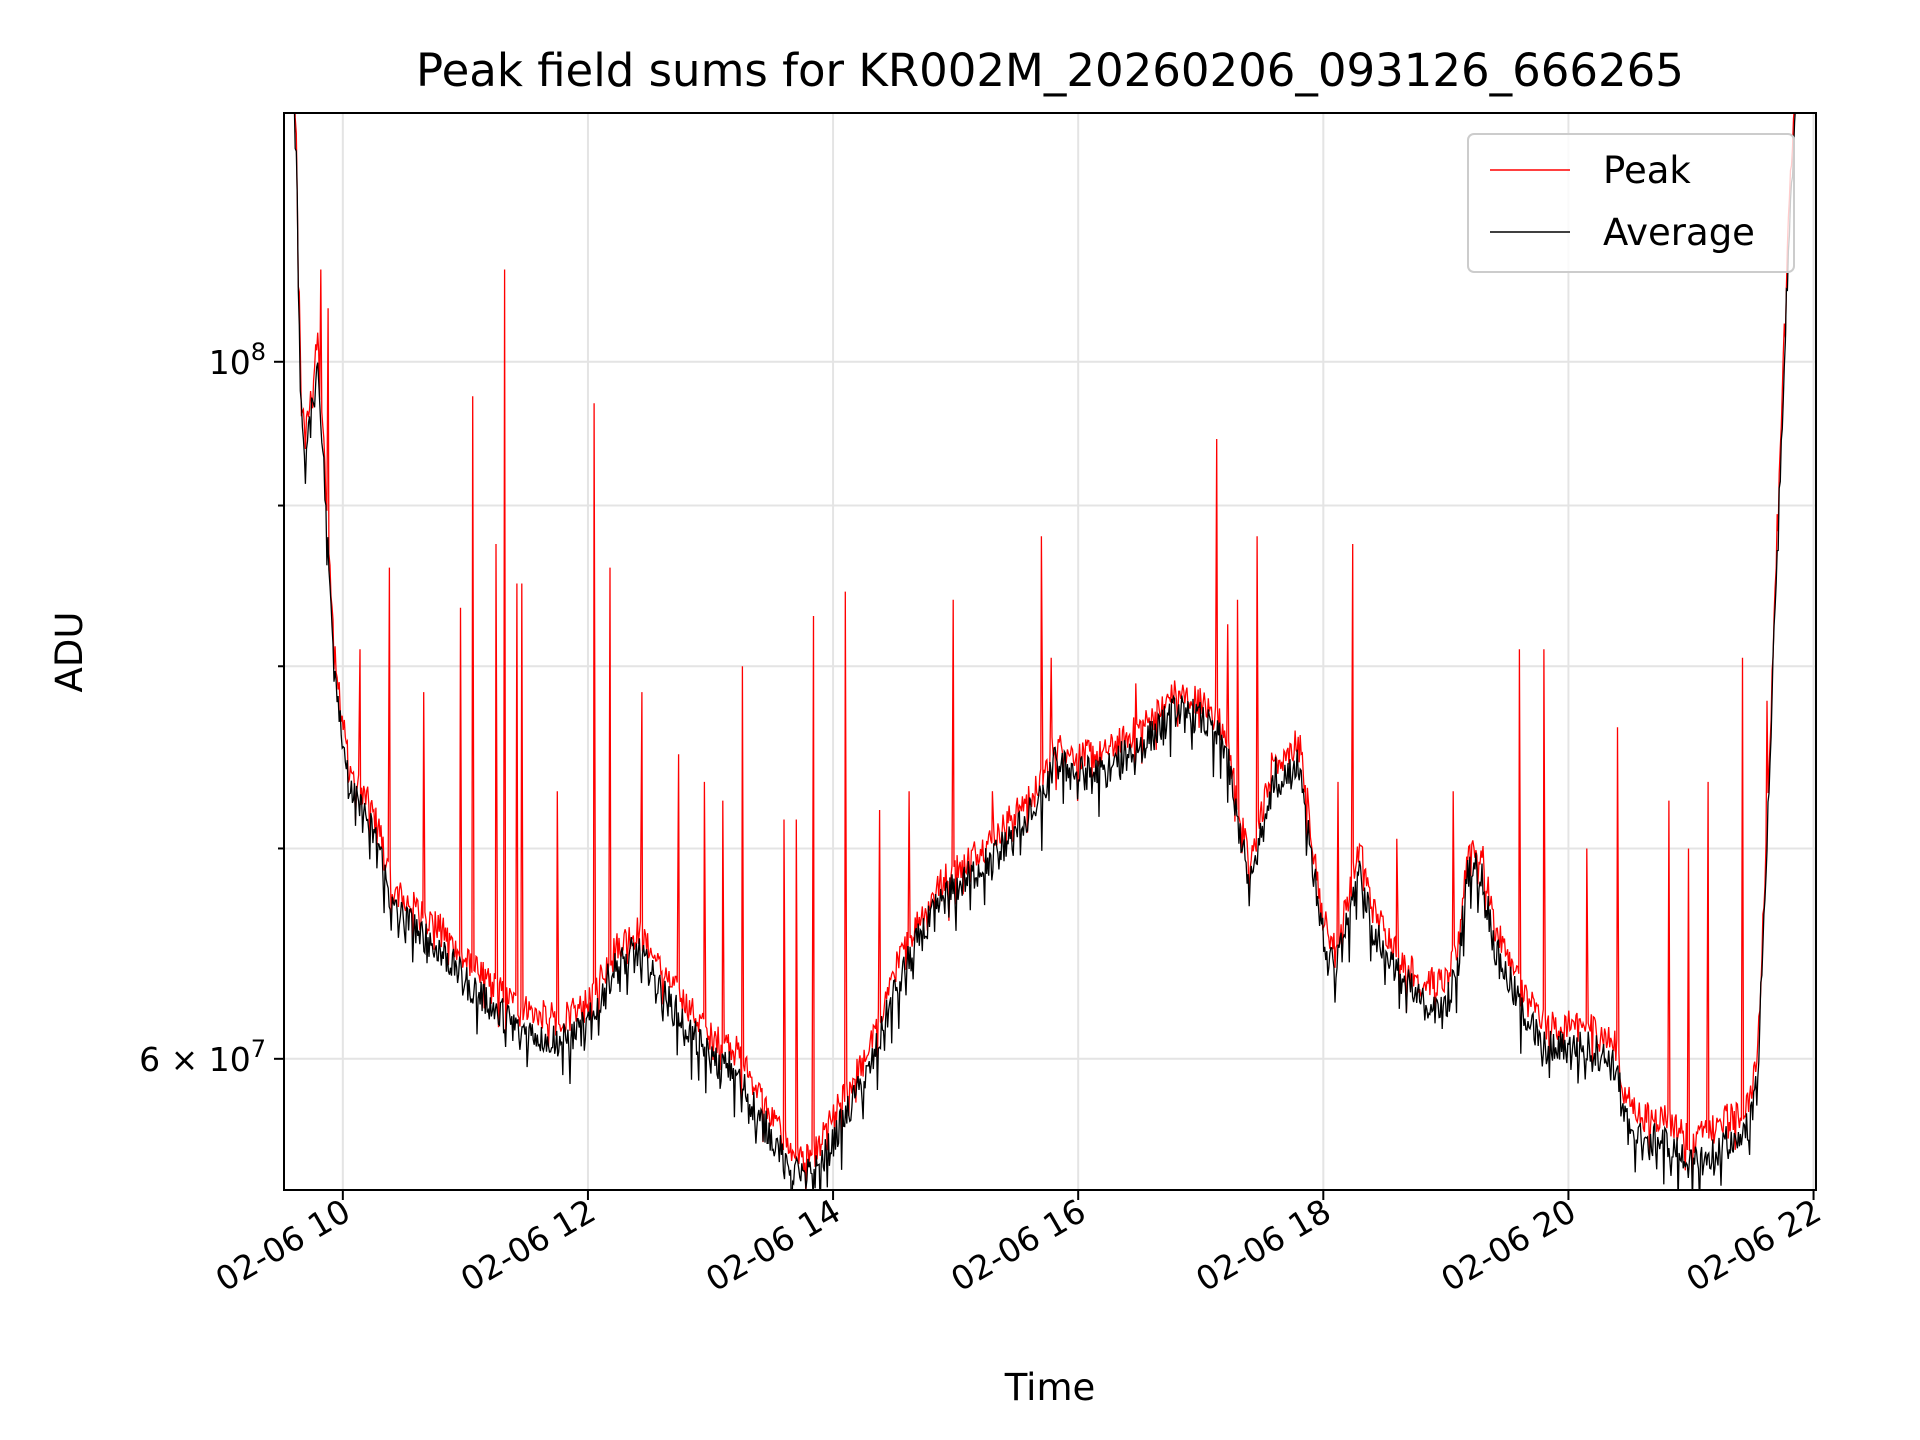 The image size is (1920, 1440). I want to click on y-axis-label: ADU, so click(69, 652).